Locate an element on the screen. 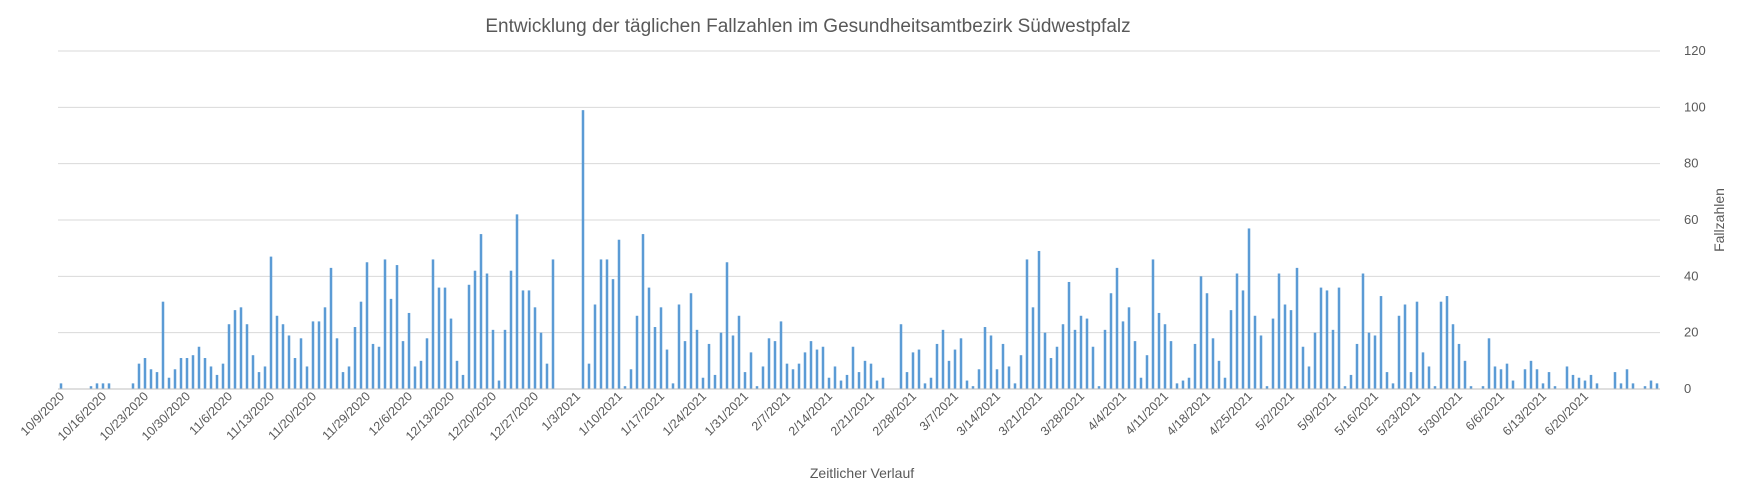 The height and width of the screenshot is (500, 1740). x-tick-label: 2/14/2021 is located at coordinates (810, 413).